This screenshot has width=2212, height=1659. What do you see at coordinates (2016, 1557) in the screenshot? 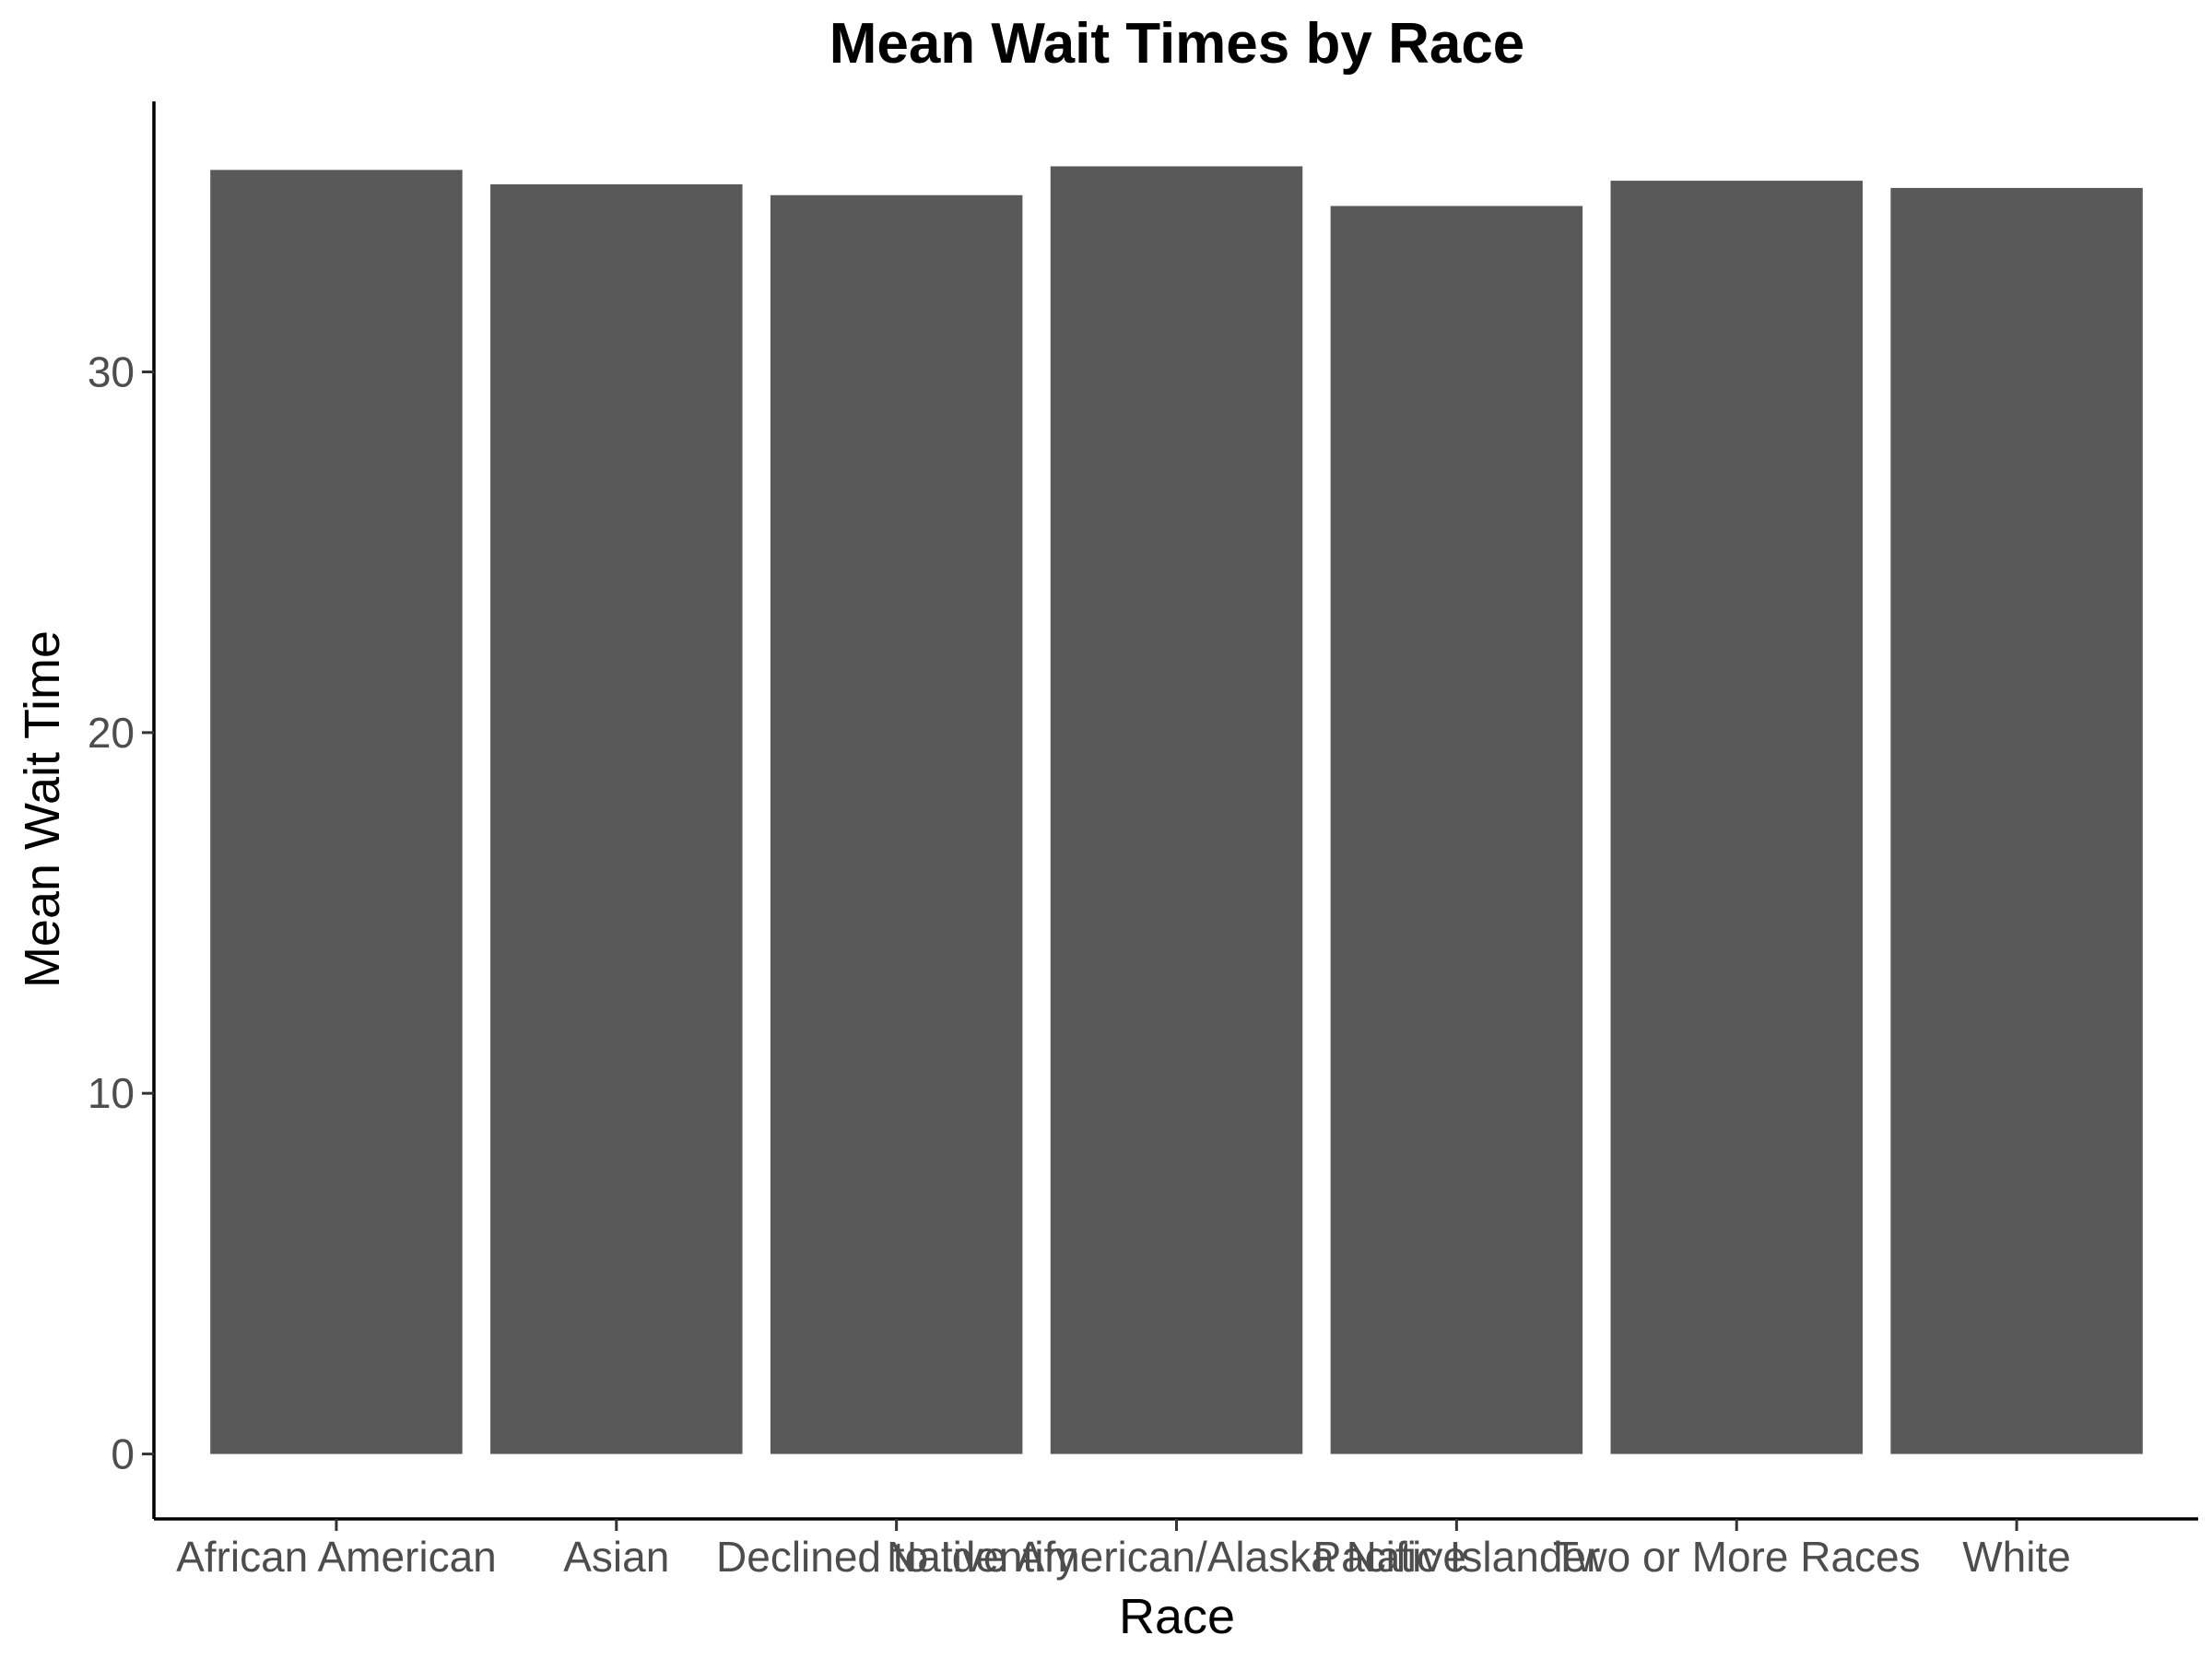
I see `x-tick-label: White` at bounding box center [2016, 1557].